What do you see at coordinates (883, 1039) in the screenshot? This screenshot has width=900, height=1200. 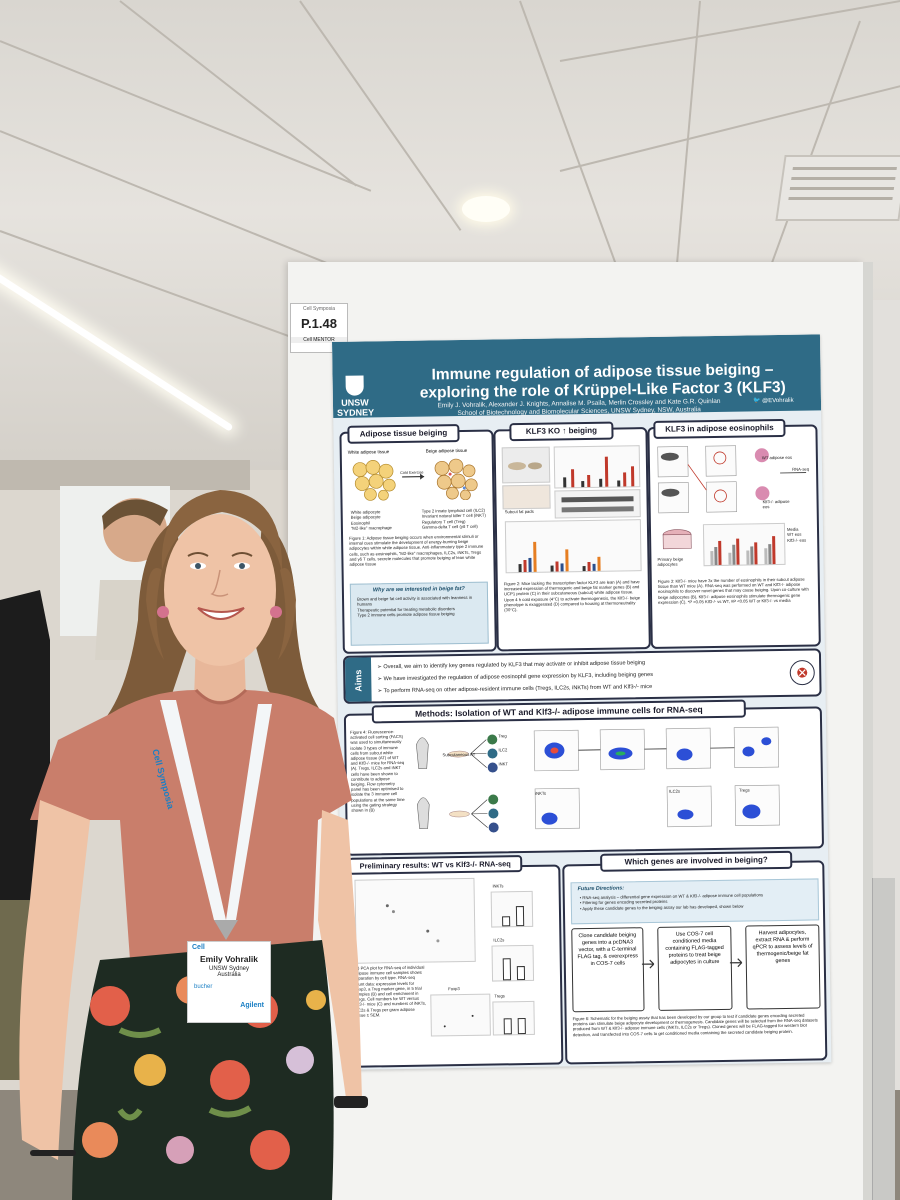 I see `poster-board-stand` at bounding box center [883, 1039].